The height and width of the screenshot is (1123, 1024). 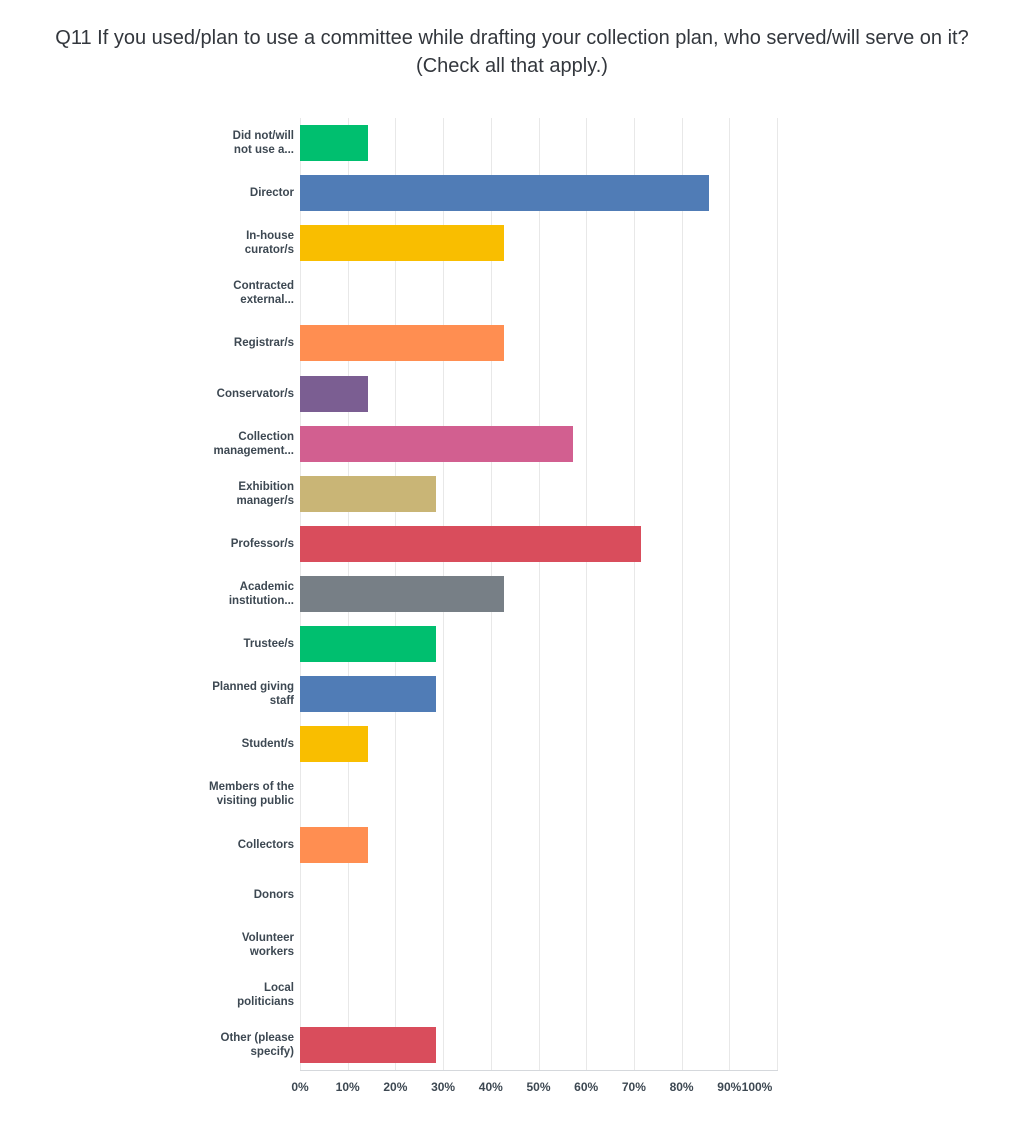 I want to click on category-label: Student/s, so click(x=267, y=744).